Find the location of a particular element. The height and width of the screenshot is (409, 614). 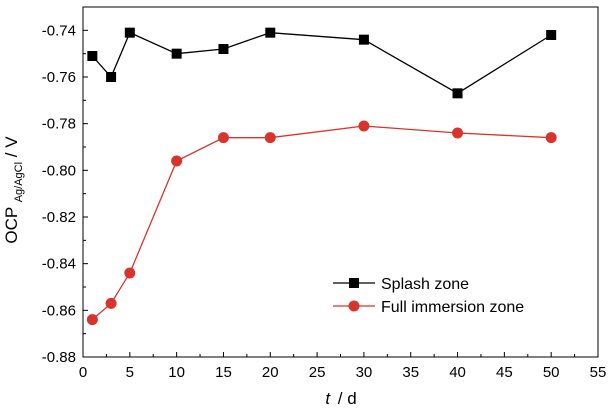

y-axis-ticks is located at coordinates (85, 182).